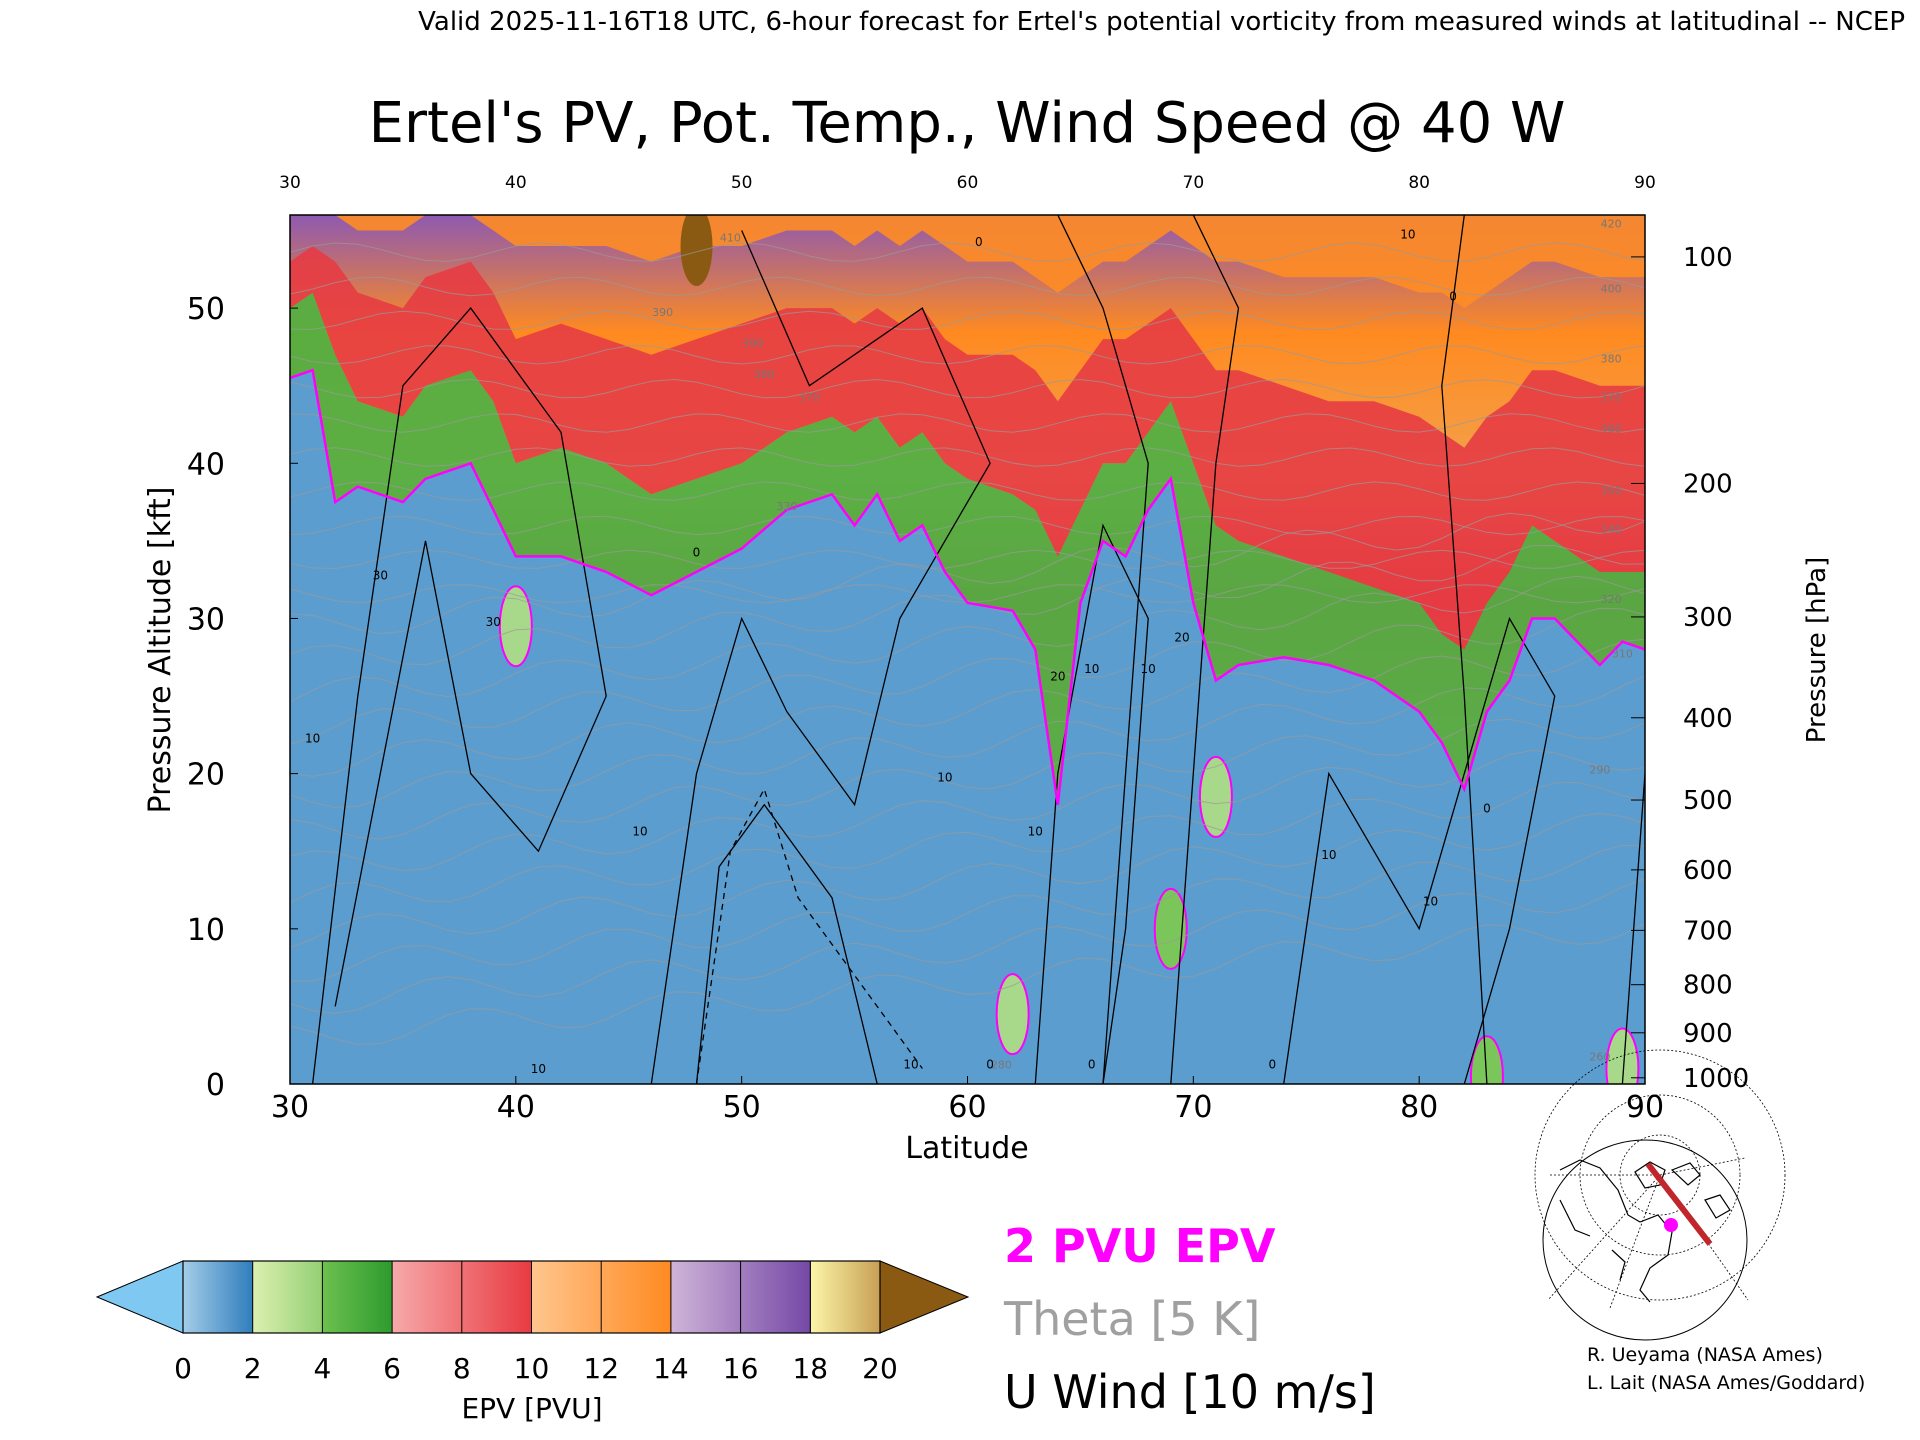 This screenshot has height=1440, width=1920. Describe the element at coordinates (1645, 1107) in the screenshot. I see `x-tick-label: 90` at that location.